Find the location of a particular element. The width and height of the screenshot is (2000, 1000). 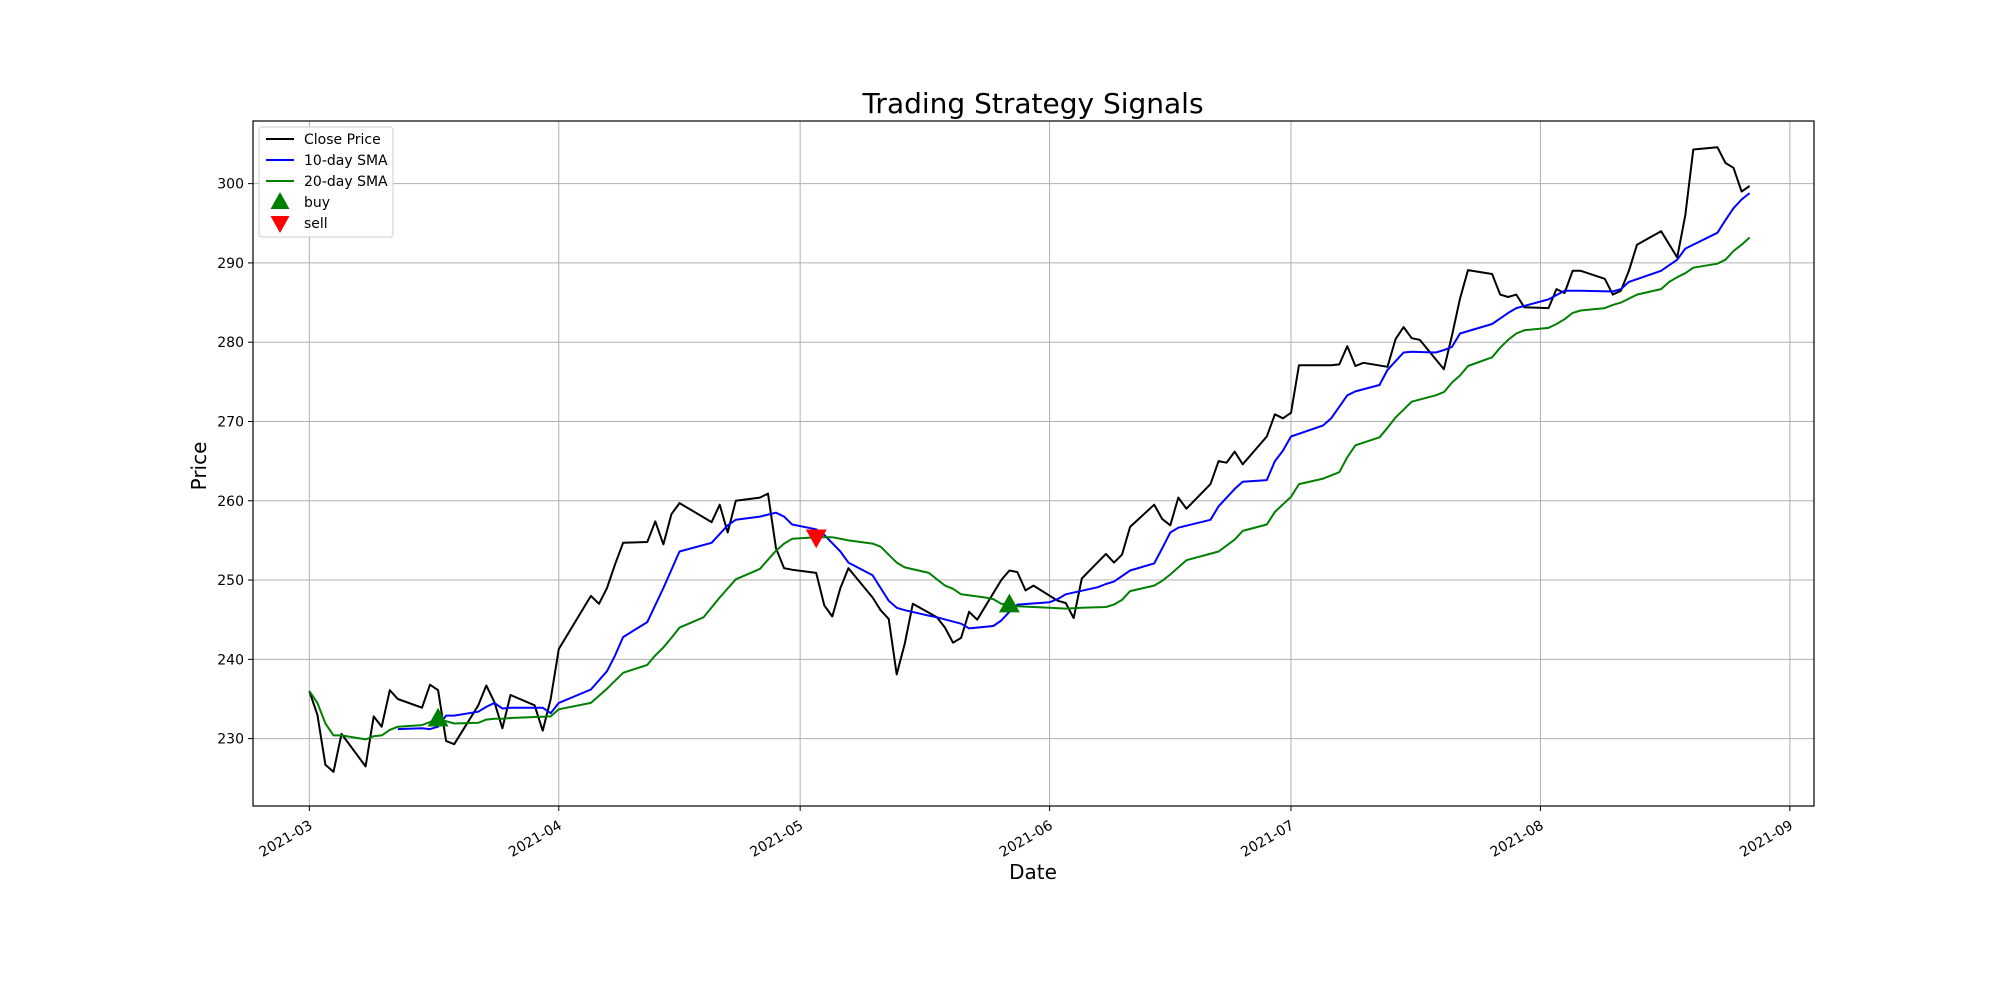

legend-swatch-sell is located at coordinates (280, 224).